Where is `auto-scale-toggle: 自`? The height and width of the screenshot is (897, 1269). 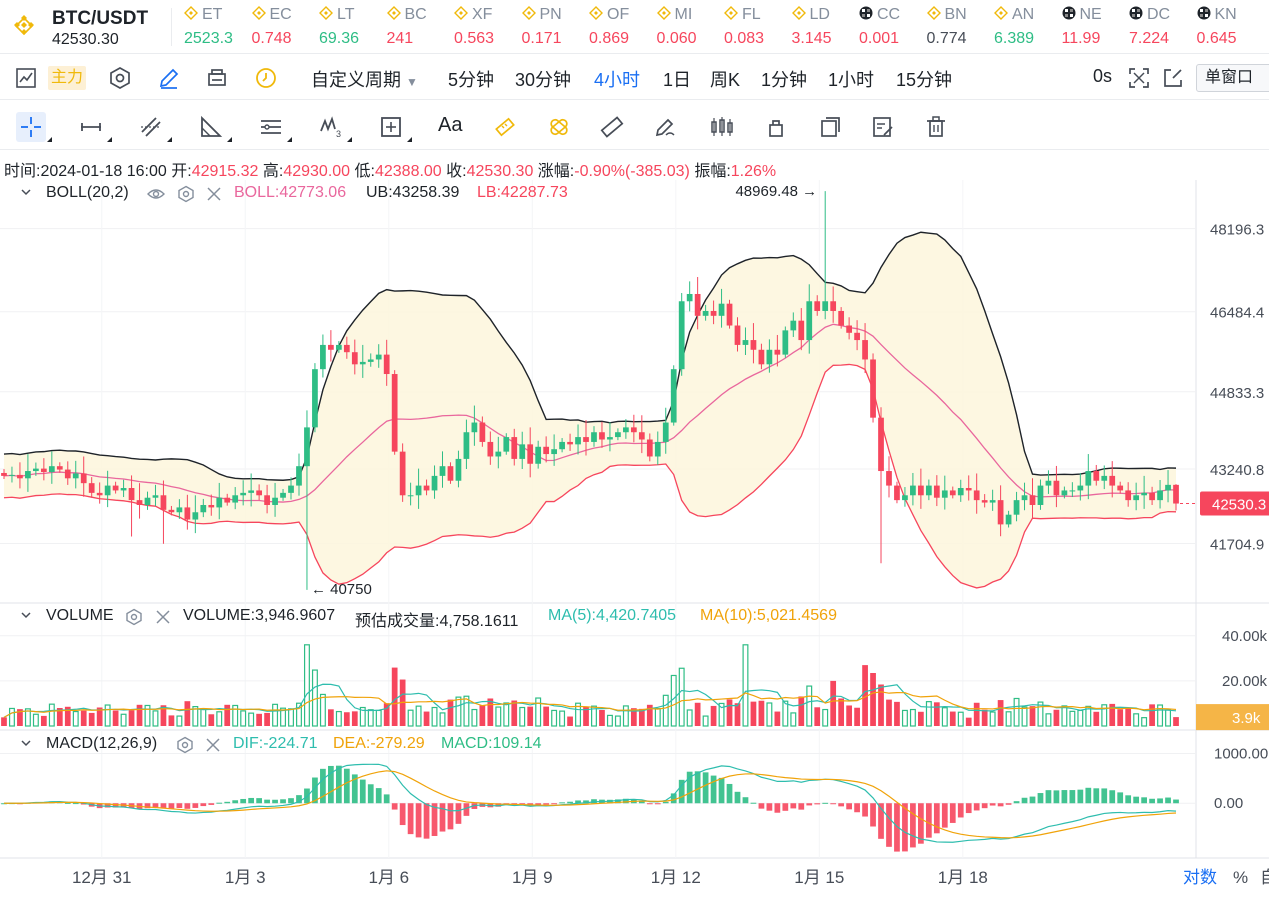
auto-scale-toggle: 自 is located at coordinates (1264, 877).